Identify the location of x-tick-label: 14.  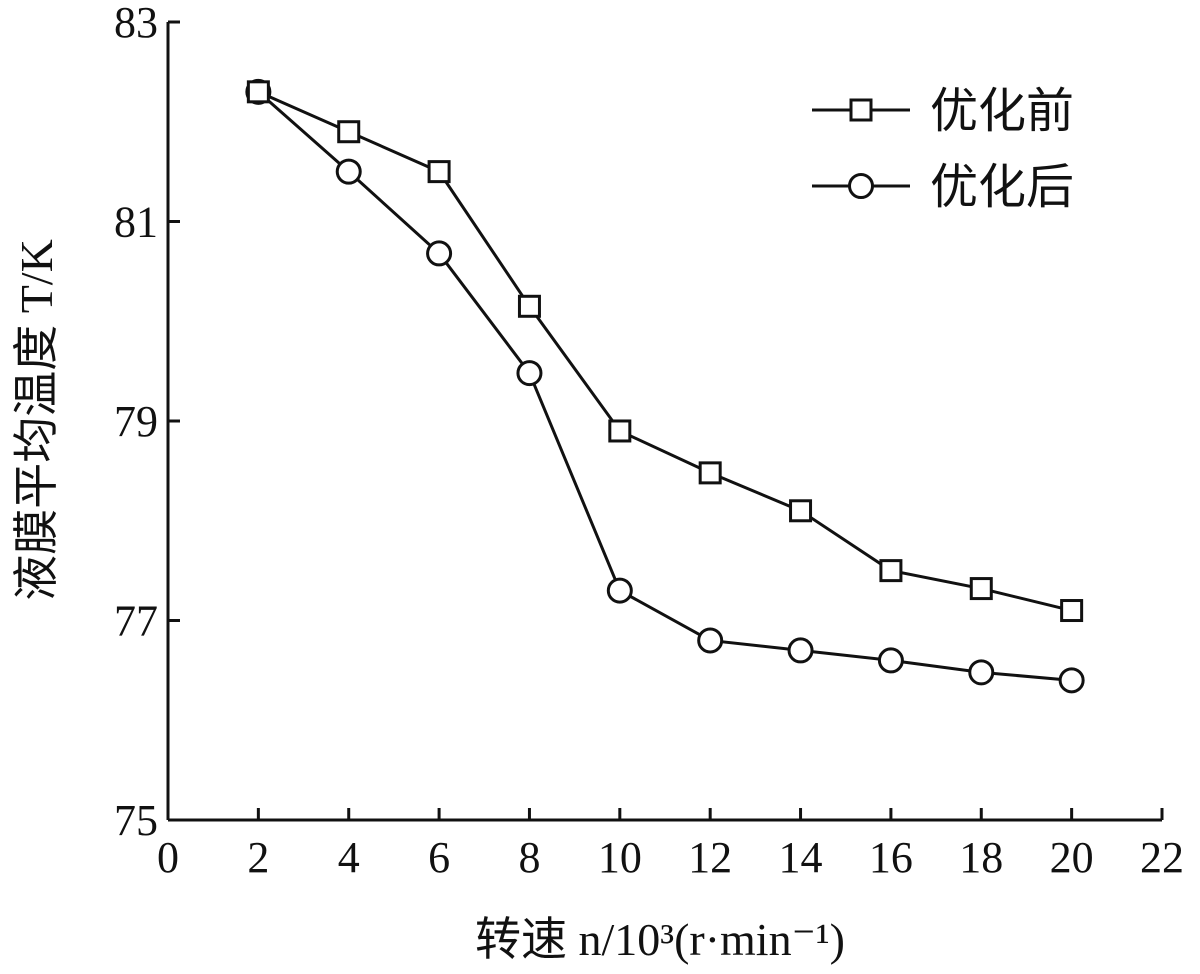
(801, 857).